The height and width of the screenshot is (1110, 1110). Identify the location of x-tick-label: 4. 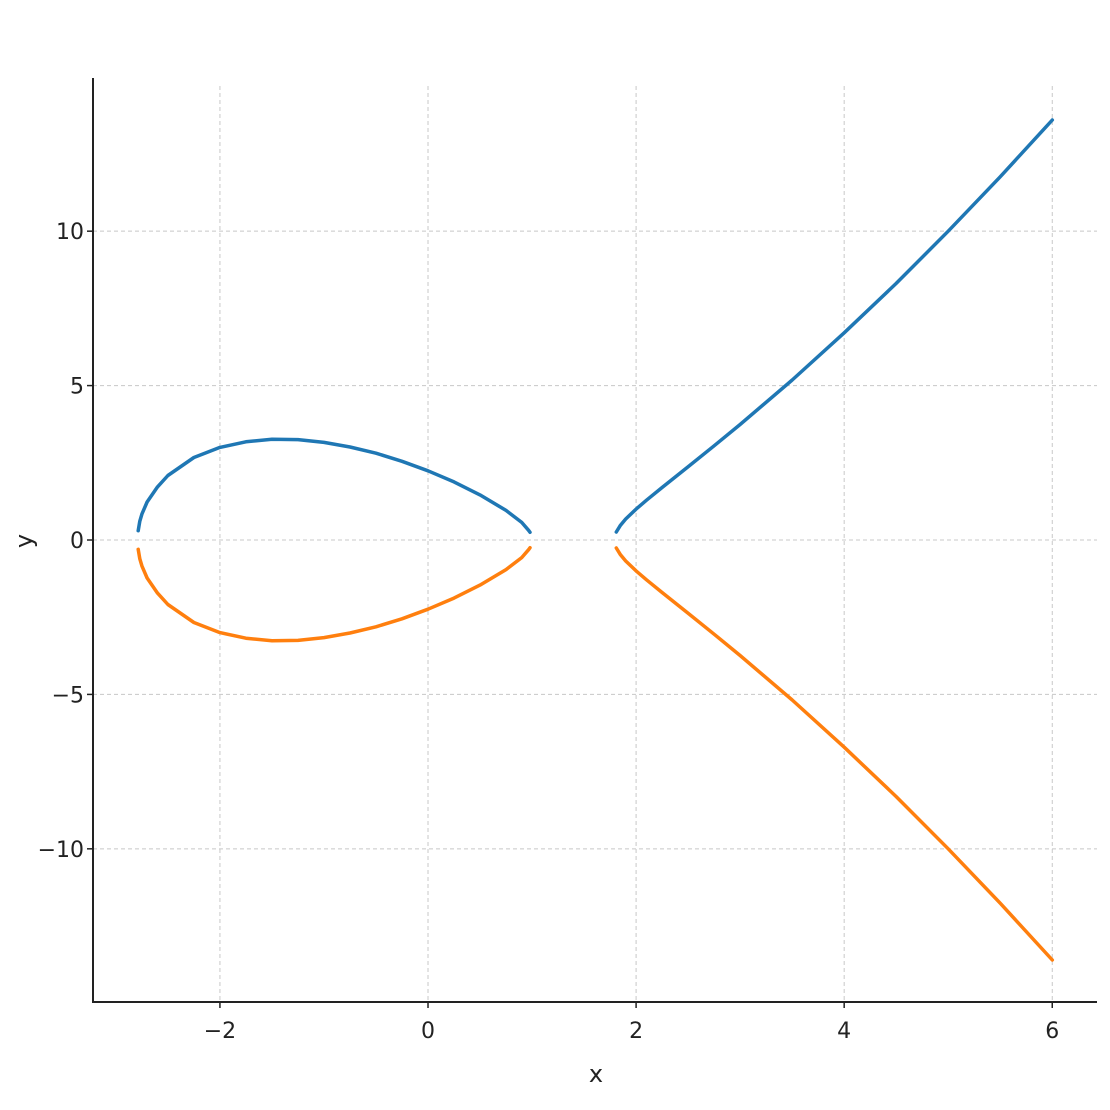
(844, 1031).